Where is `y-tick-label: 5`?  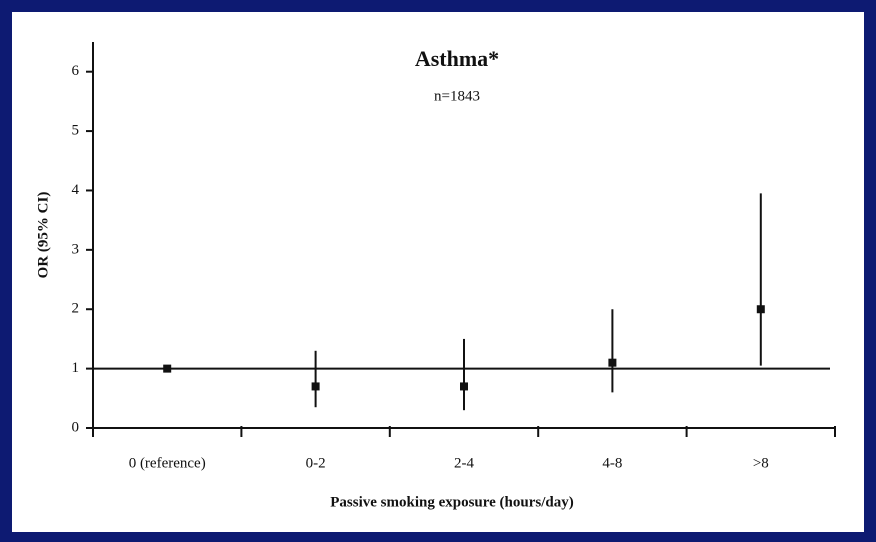
y-tick-label: 5 is located at coordinates (76, 131).